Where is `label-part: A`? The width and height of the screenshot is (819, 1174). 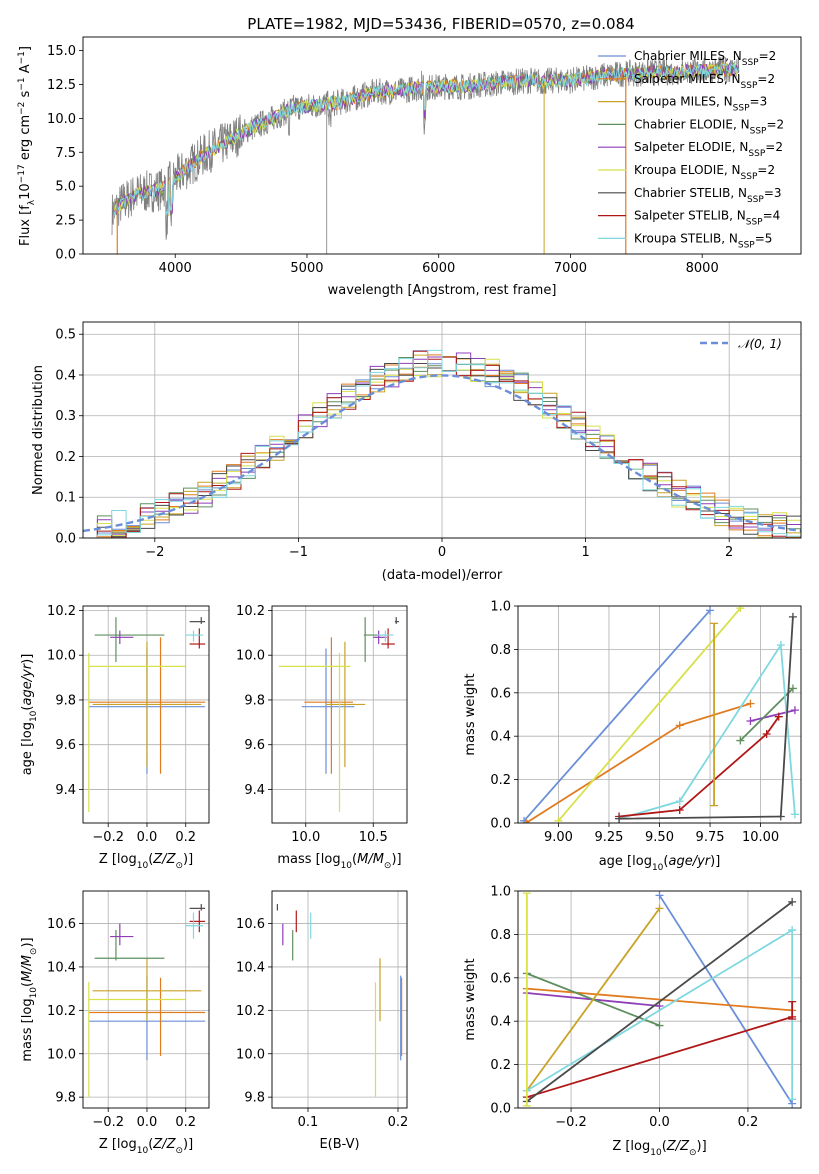
label-part: A is located at coordinates (25, 70).